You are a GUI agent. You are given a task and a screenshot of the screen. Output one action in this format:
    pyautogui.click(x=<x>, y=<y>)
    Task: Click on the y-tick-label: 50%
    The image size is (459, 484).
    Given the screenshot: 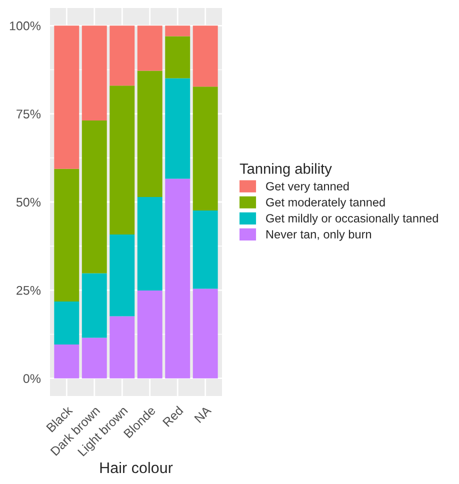 What is the action you would take?
    pyautogui.click(x=28, y=202)
    